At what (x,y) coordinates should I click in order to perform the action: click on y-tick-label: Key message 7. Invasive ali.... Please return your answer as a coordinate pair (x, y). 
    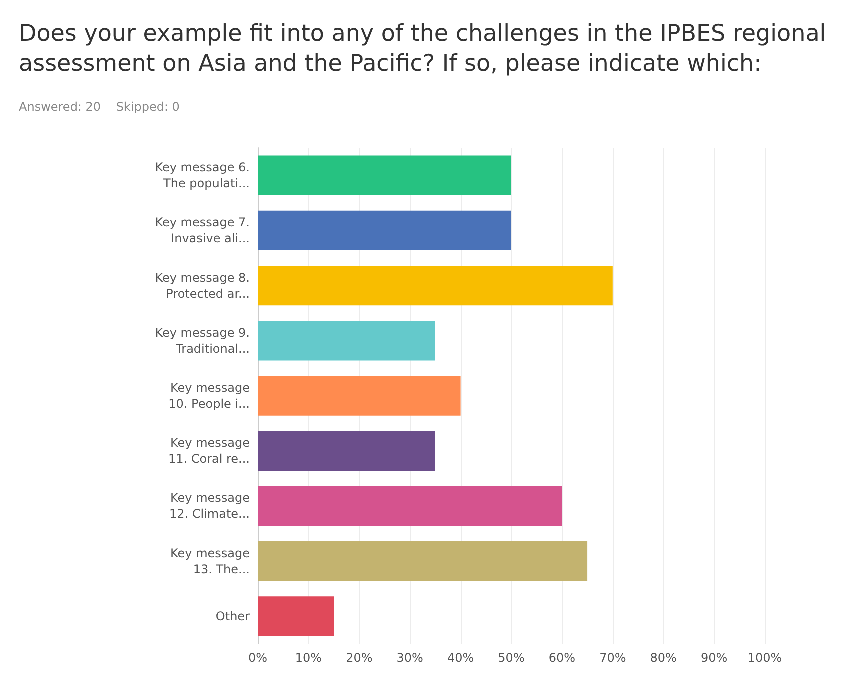
    Looking at the image, I should click on (202, 231).